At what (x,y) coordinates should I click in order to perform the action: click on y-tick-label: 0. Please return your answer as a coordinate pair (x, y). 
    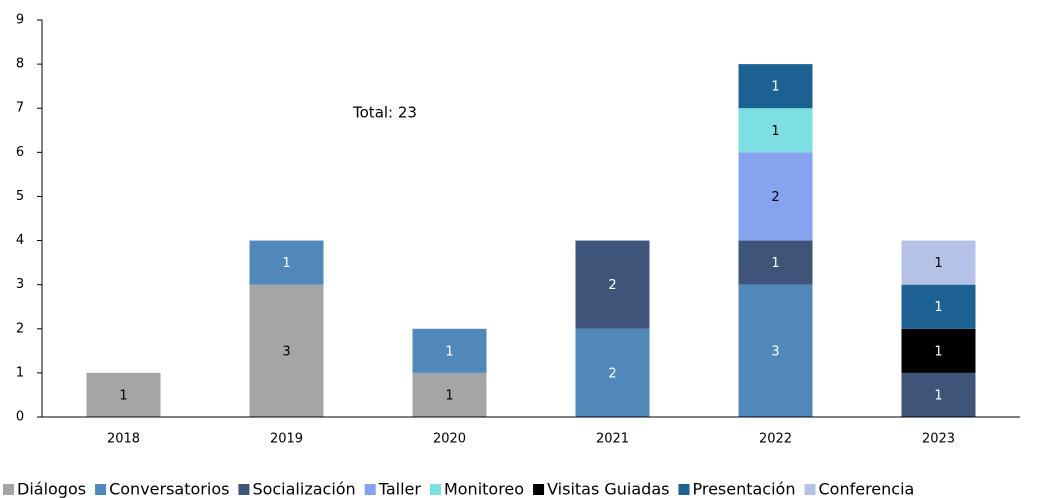
    Looking at the image, I should click on (20, 417).